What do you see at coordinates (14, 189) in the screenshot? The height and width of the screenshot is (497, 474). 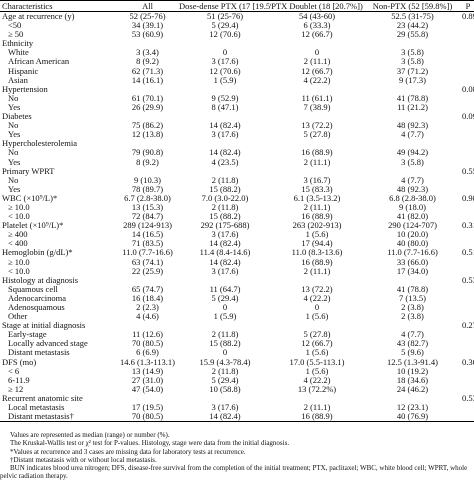 I see `row-label: Yes` at bounding box center [14, 189].